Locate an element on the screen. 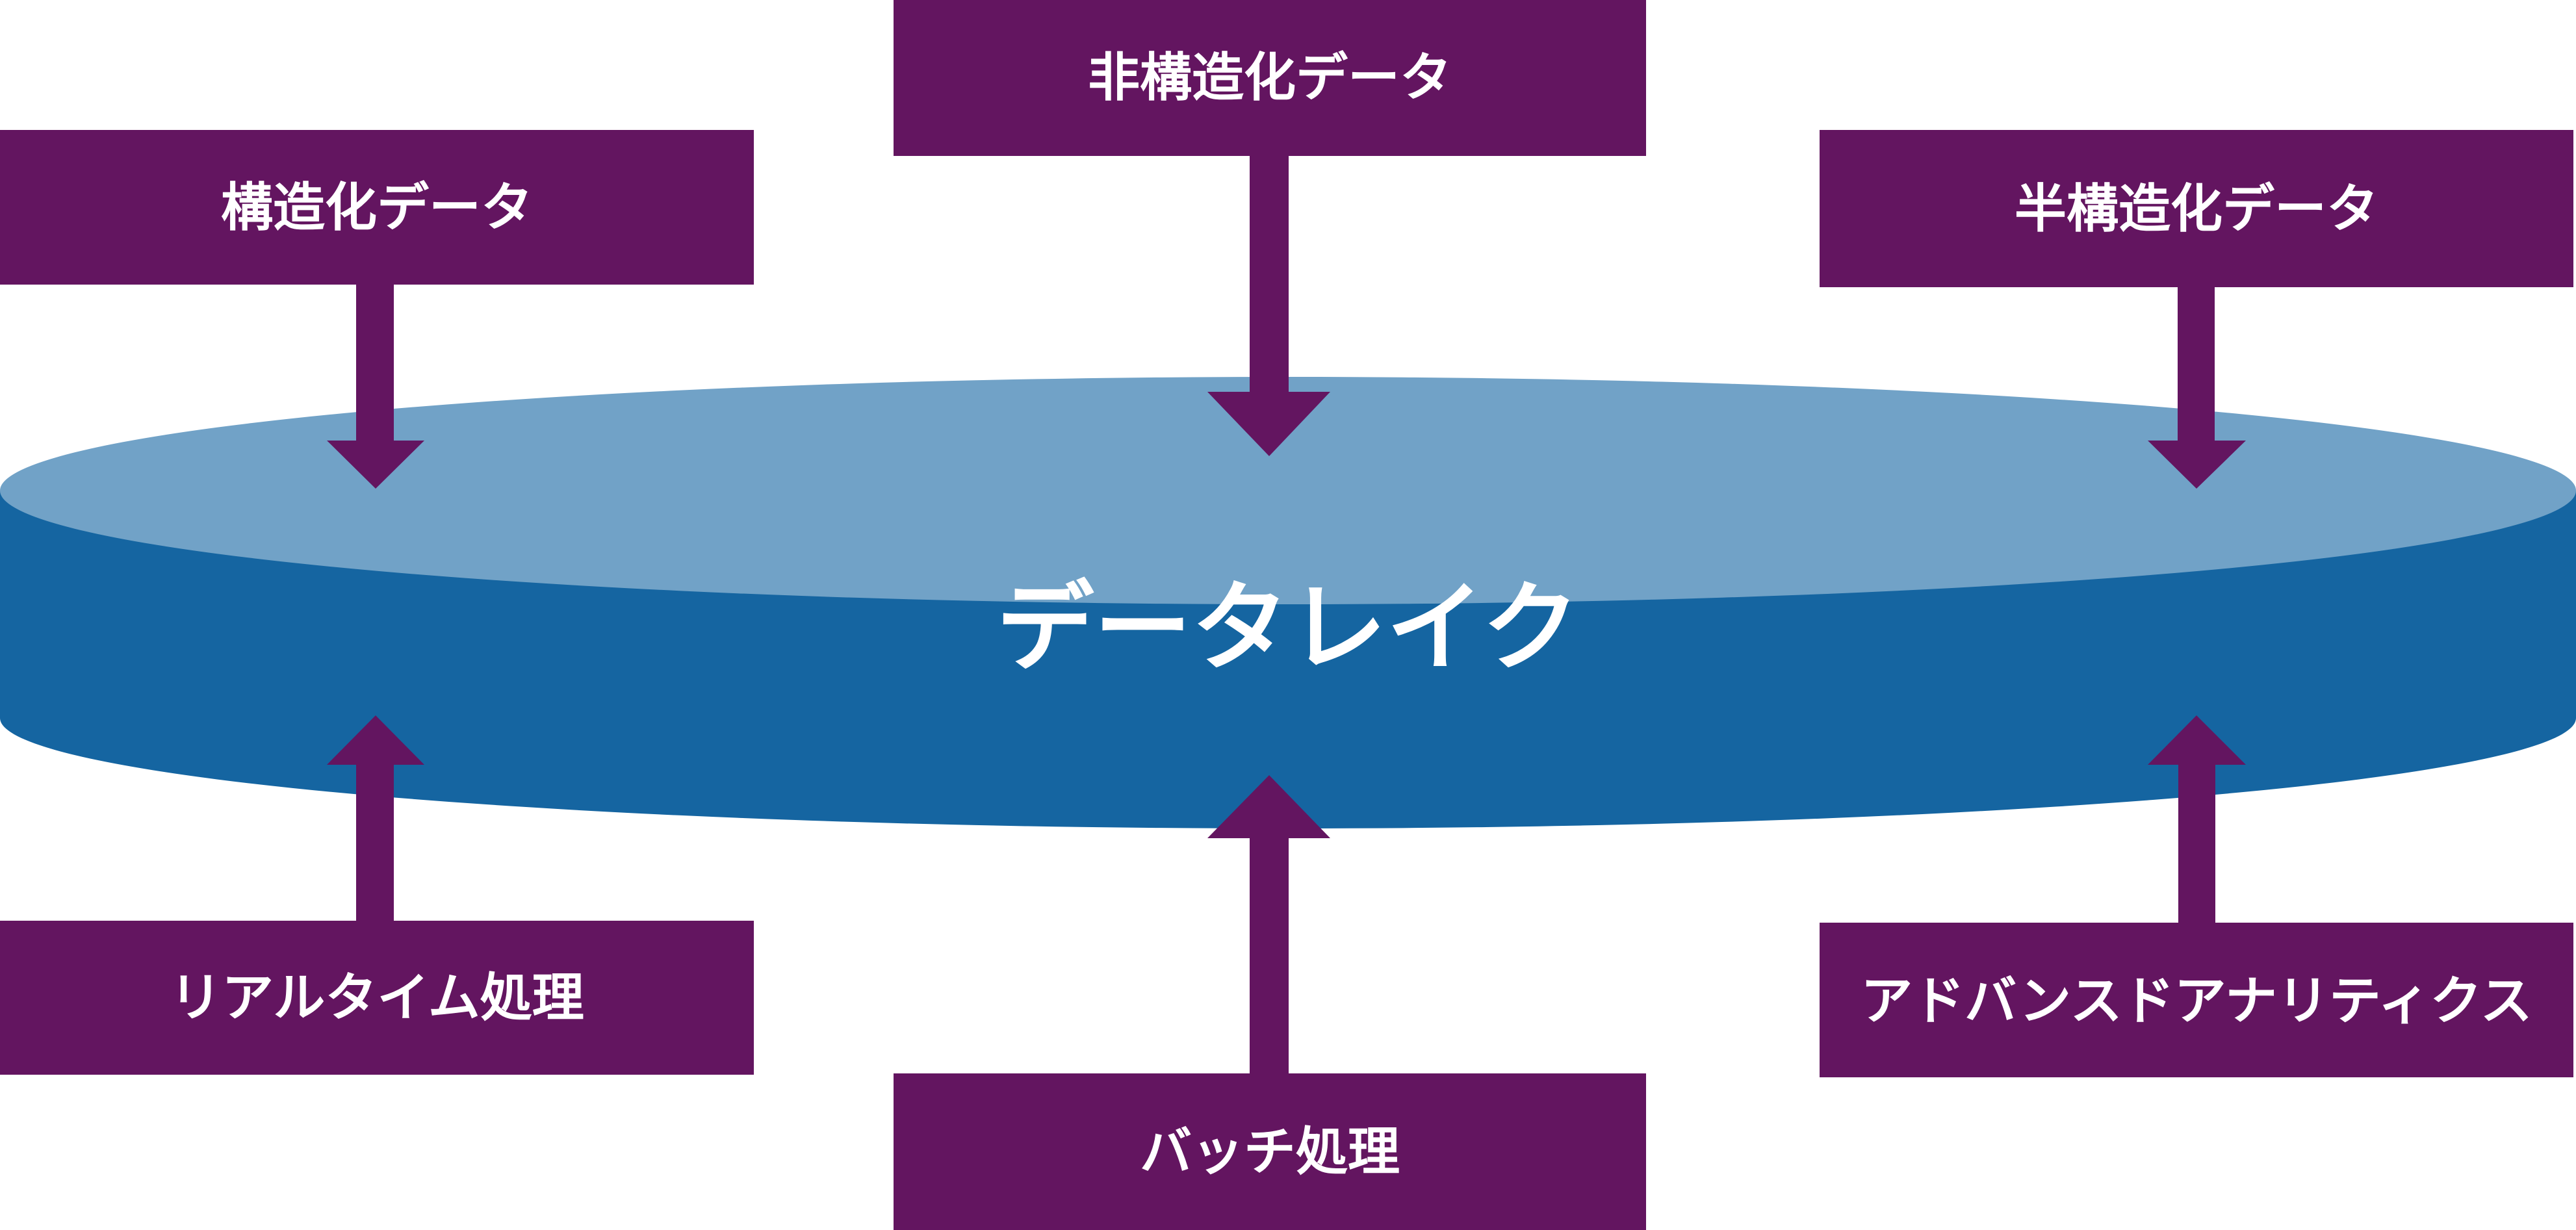 This screenshot has width=2576, height=1230. box-batch-processing: バッチ処理 is located at coordinates (1270, 1151).